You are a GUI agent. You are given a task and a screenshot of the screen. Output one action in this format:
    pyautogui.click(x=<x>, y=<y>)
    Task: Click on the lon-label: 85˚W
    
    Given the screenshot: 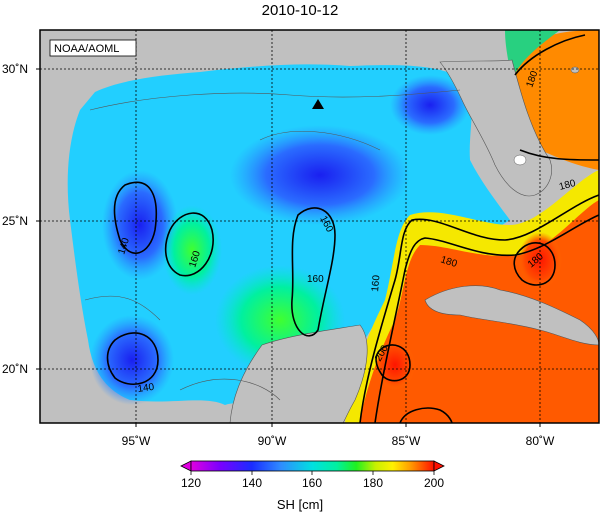 What is the action you would take?
    pyautogui.click(x=406, y=441)
    